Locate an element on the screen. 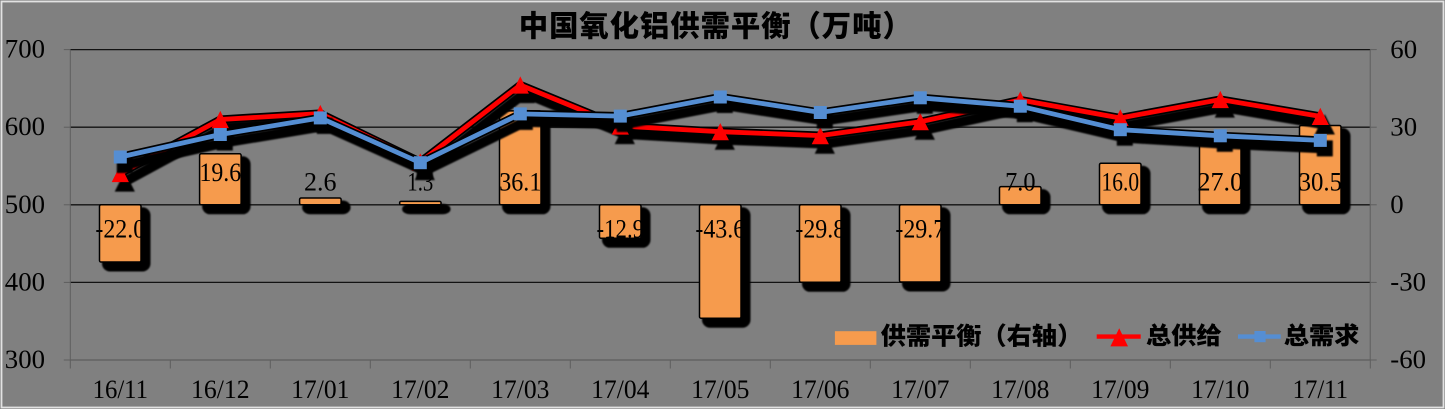  svg-text: 30 is located at coordinates (1403, 126).